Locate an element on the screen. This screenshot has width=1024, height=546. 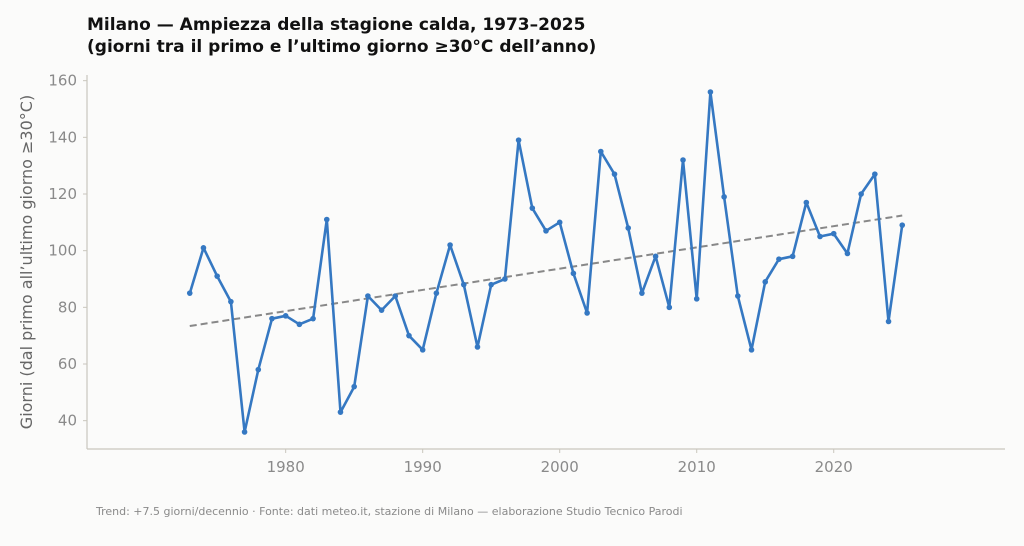
x-tick-label: 1980 is located at coordinates (286, 467).